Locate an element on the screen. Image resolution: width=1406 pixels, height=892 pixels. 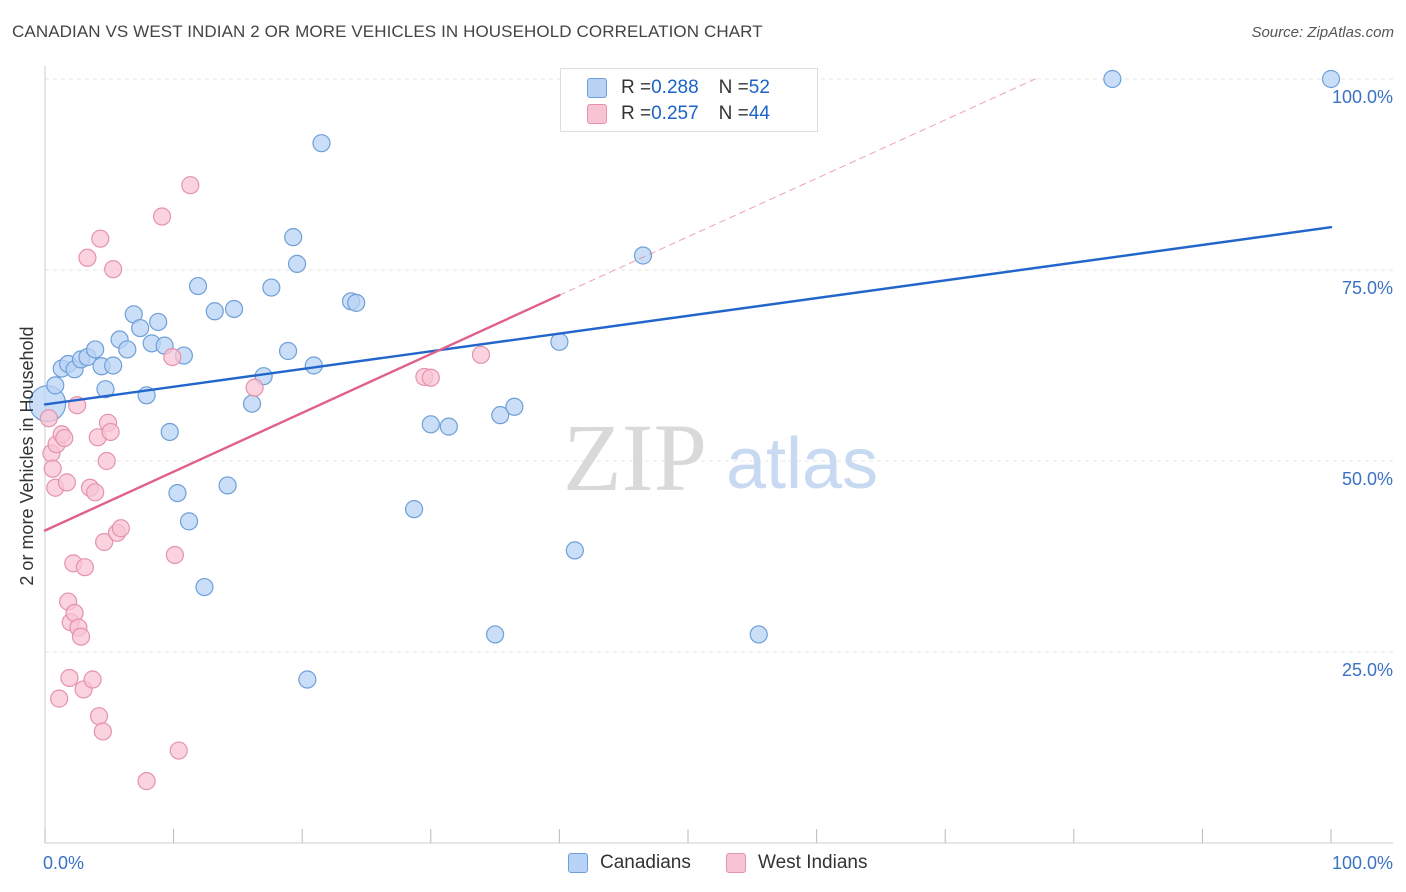
legend-row-canadians: R = 0.288 N = 52 is located at coordinates (678, 88).